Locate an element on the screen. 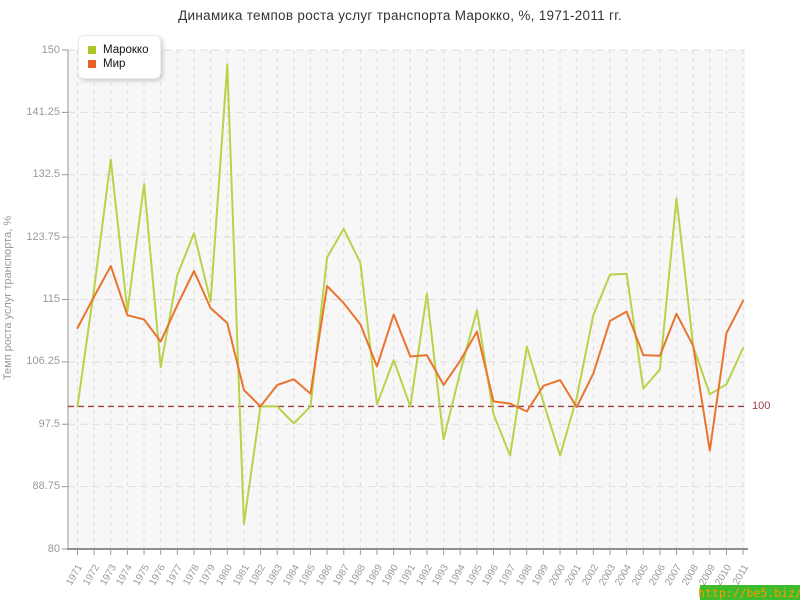 This screenshot has height=600, width=800. legend-label-morocco: Марокко is located at coordinates (126, 50).